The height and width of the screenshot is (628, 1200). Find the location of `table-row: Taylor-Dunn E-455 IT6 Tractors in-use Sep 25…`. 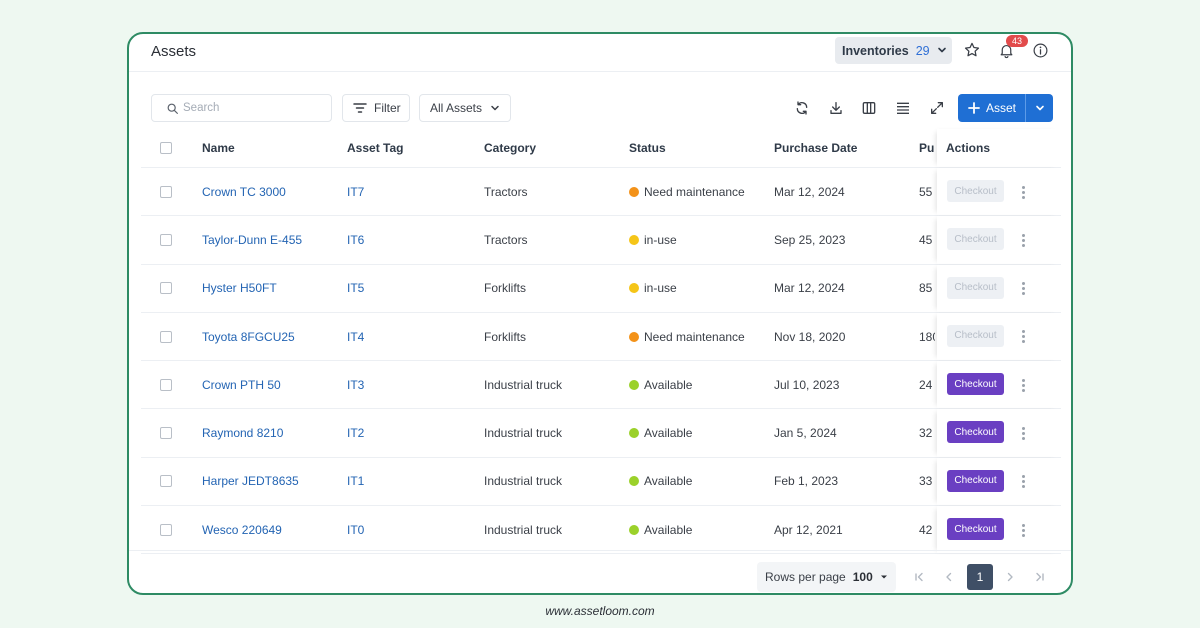

table-row: Taylor-Dunn E-455 IT6 Tractors in-use Sep 25… is located at coordinates (601, 240).